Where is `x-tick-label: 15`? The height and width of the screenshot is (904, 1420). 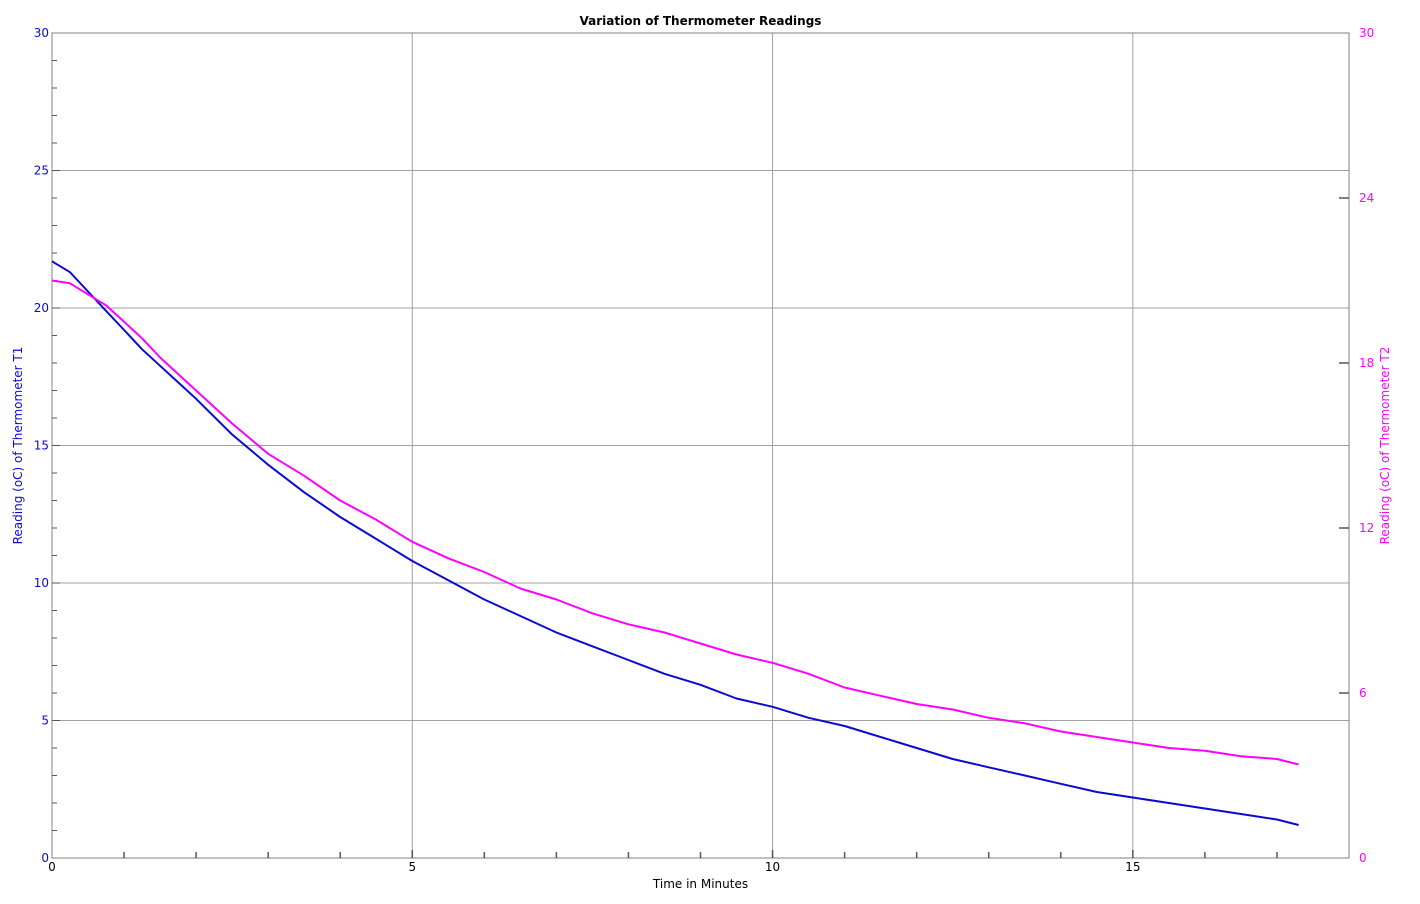
x-tick-label: 15 is located at coordinates (1132, 867).